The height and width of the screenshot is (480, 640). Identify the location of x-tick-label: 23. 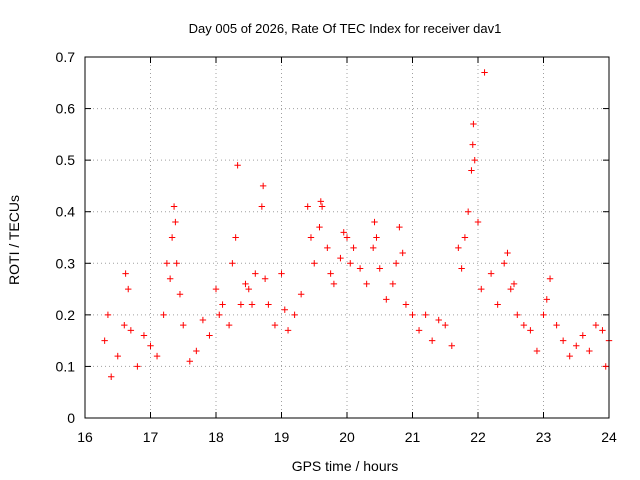
(544, 437).